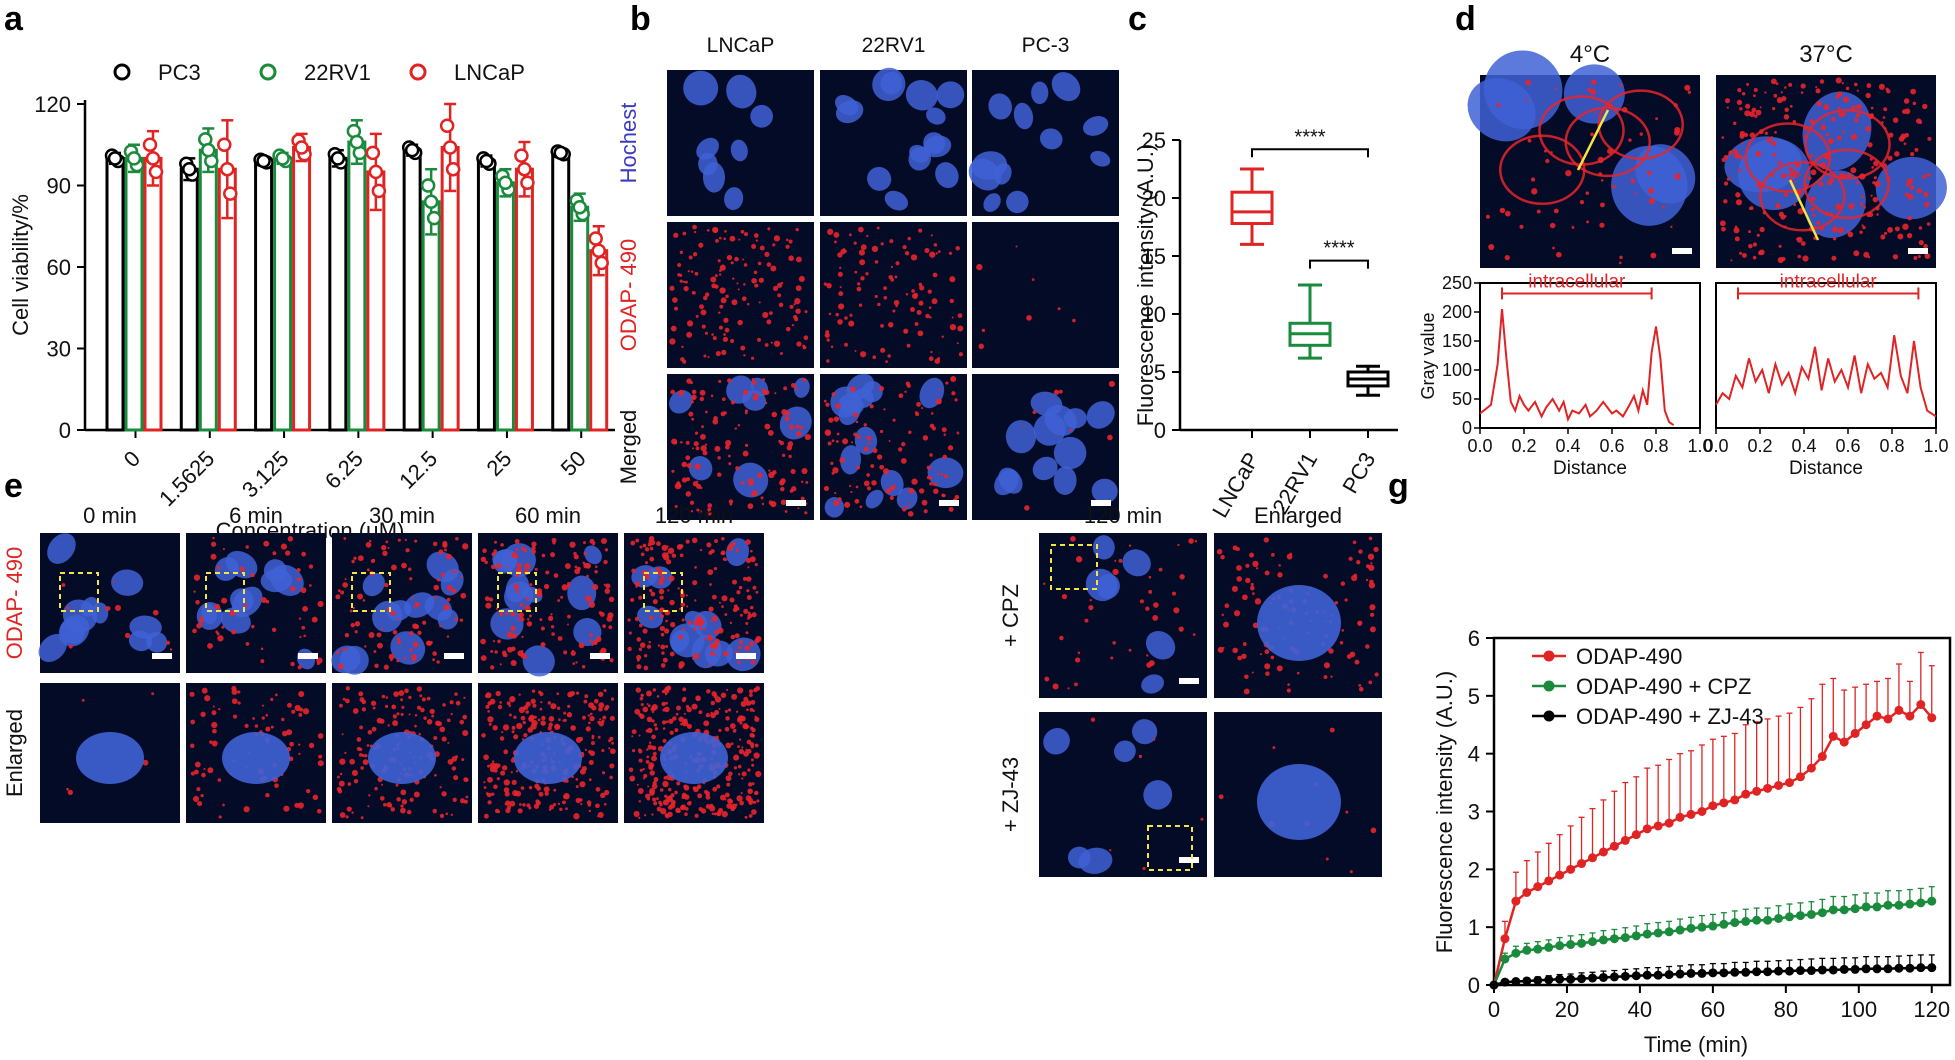 This screenshot has width=1955, height=1060. What do you see at coordinates (1145, 285) in the screenshot?
I see `y-axis-label: Fluorescence intensity (A.U.)` at bounding box center [1145, 285].